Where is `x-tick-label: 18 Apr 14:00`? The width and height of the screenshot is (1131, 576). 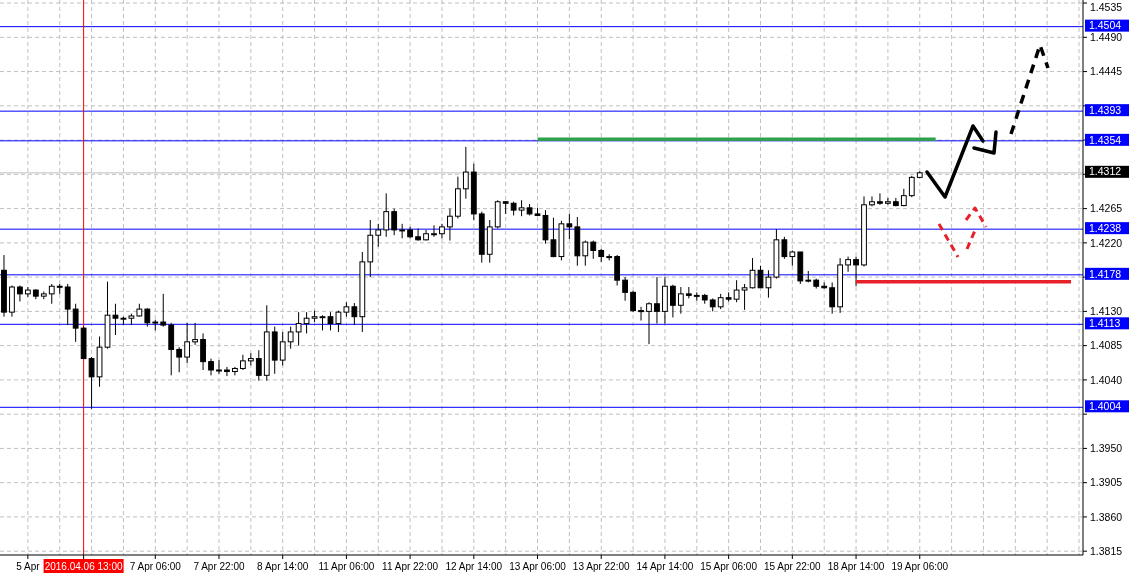 x-tick-label: 18 Apr 14:00 is located at coordinates (856, 566).